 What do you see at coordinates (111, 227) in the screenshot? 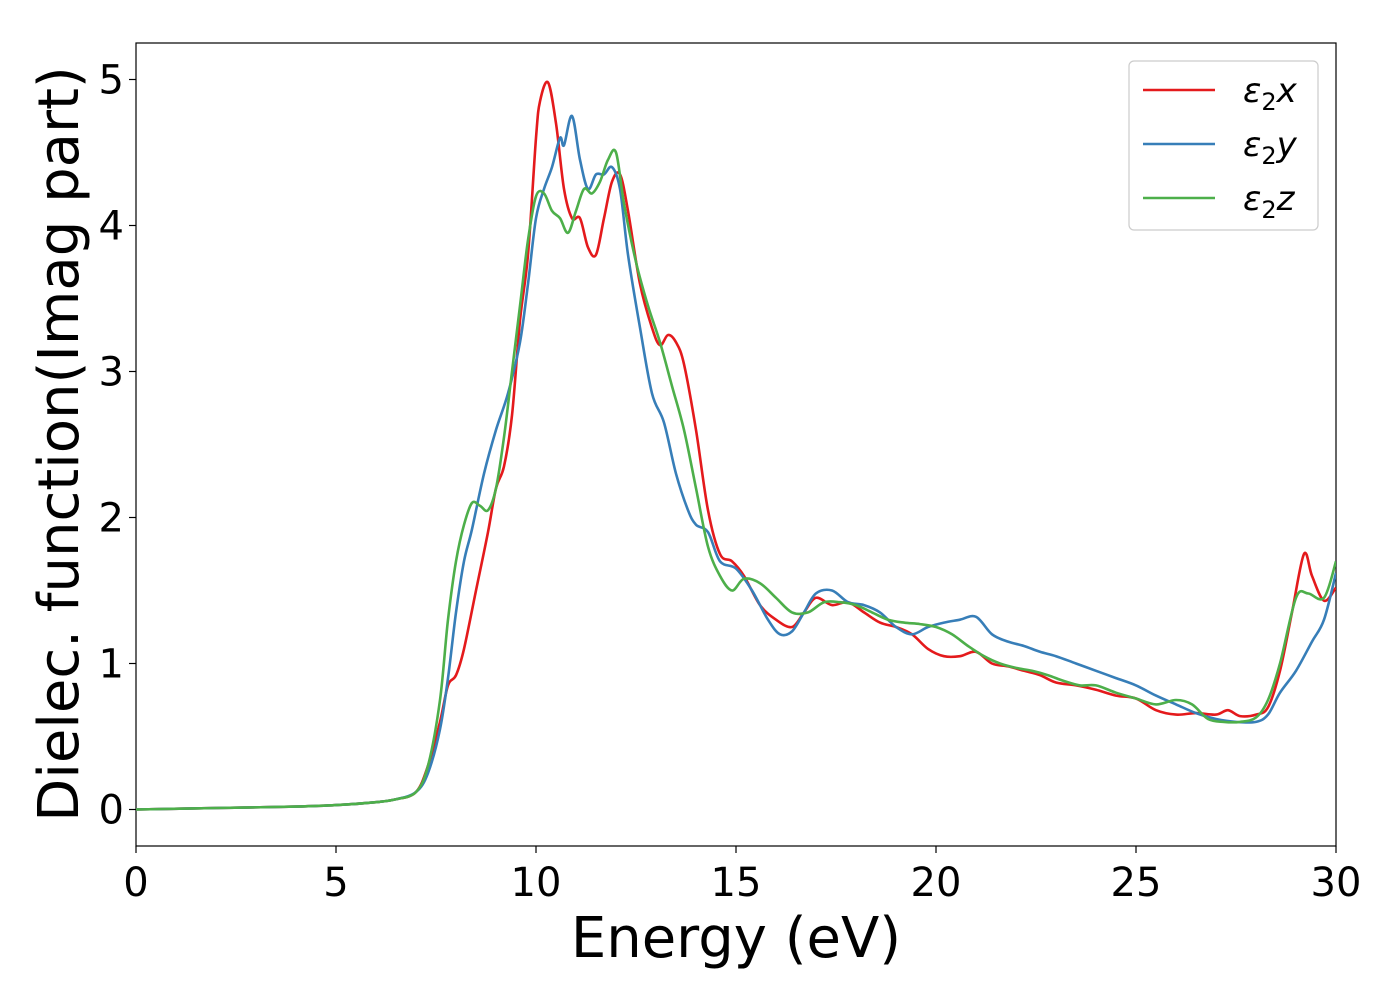
I see `y-tick-label: 4` at bounding box center [111, 227].